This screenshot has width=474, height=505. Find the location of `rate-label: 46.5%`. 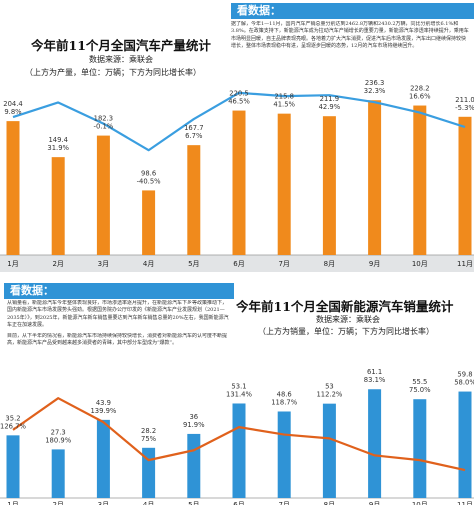

rate-label: 46.5% is located at coordinates (239, 102).